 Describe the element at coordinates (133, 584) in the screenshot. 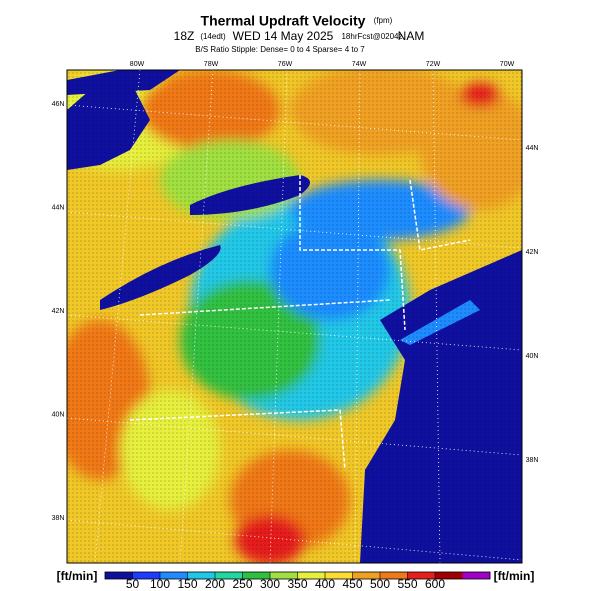

I see `colorbar-tick-label: 50` at that location.